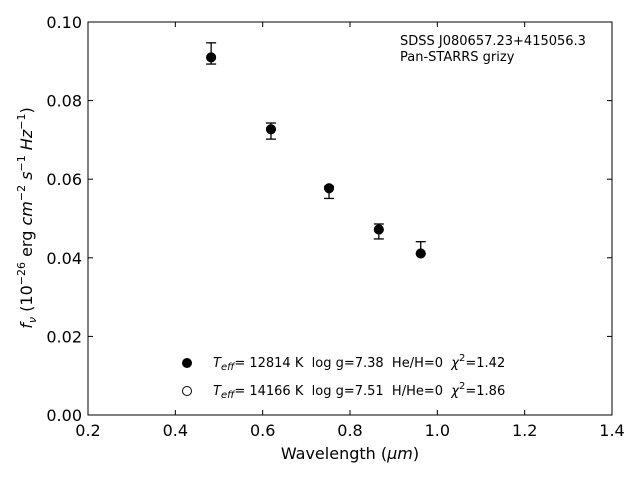 The width and height of the screenshot is (640, 480). Describe the element at coordinates (349, 430) in the screenshot. I see `x-tick-label: 0.8` at that location.